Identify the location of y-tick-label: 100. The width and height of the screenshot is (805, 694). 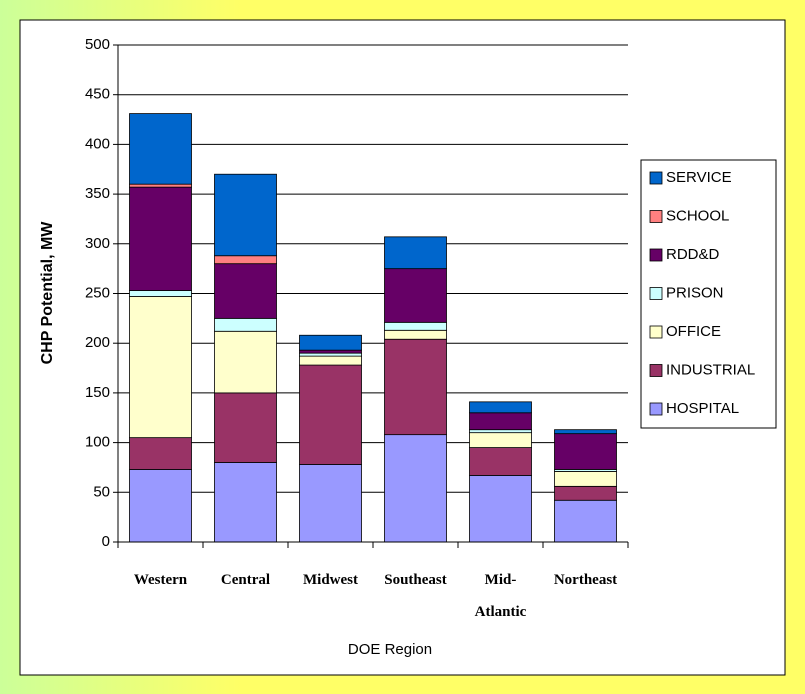
(97, 442).